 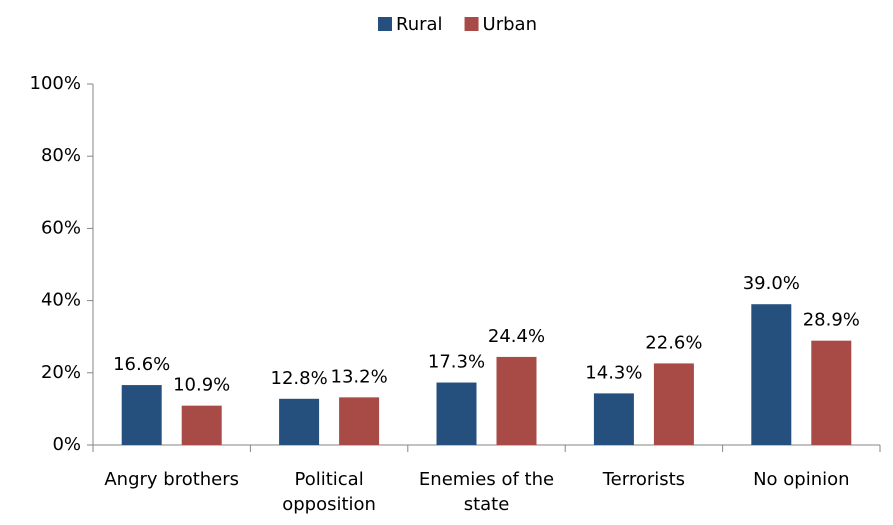 I want to click on data-label: 16.6%, so click(x=141, y=364).